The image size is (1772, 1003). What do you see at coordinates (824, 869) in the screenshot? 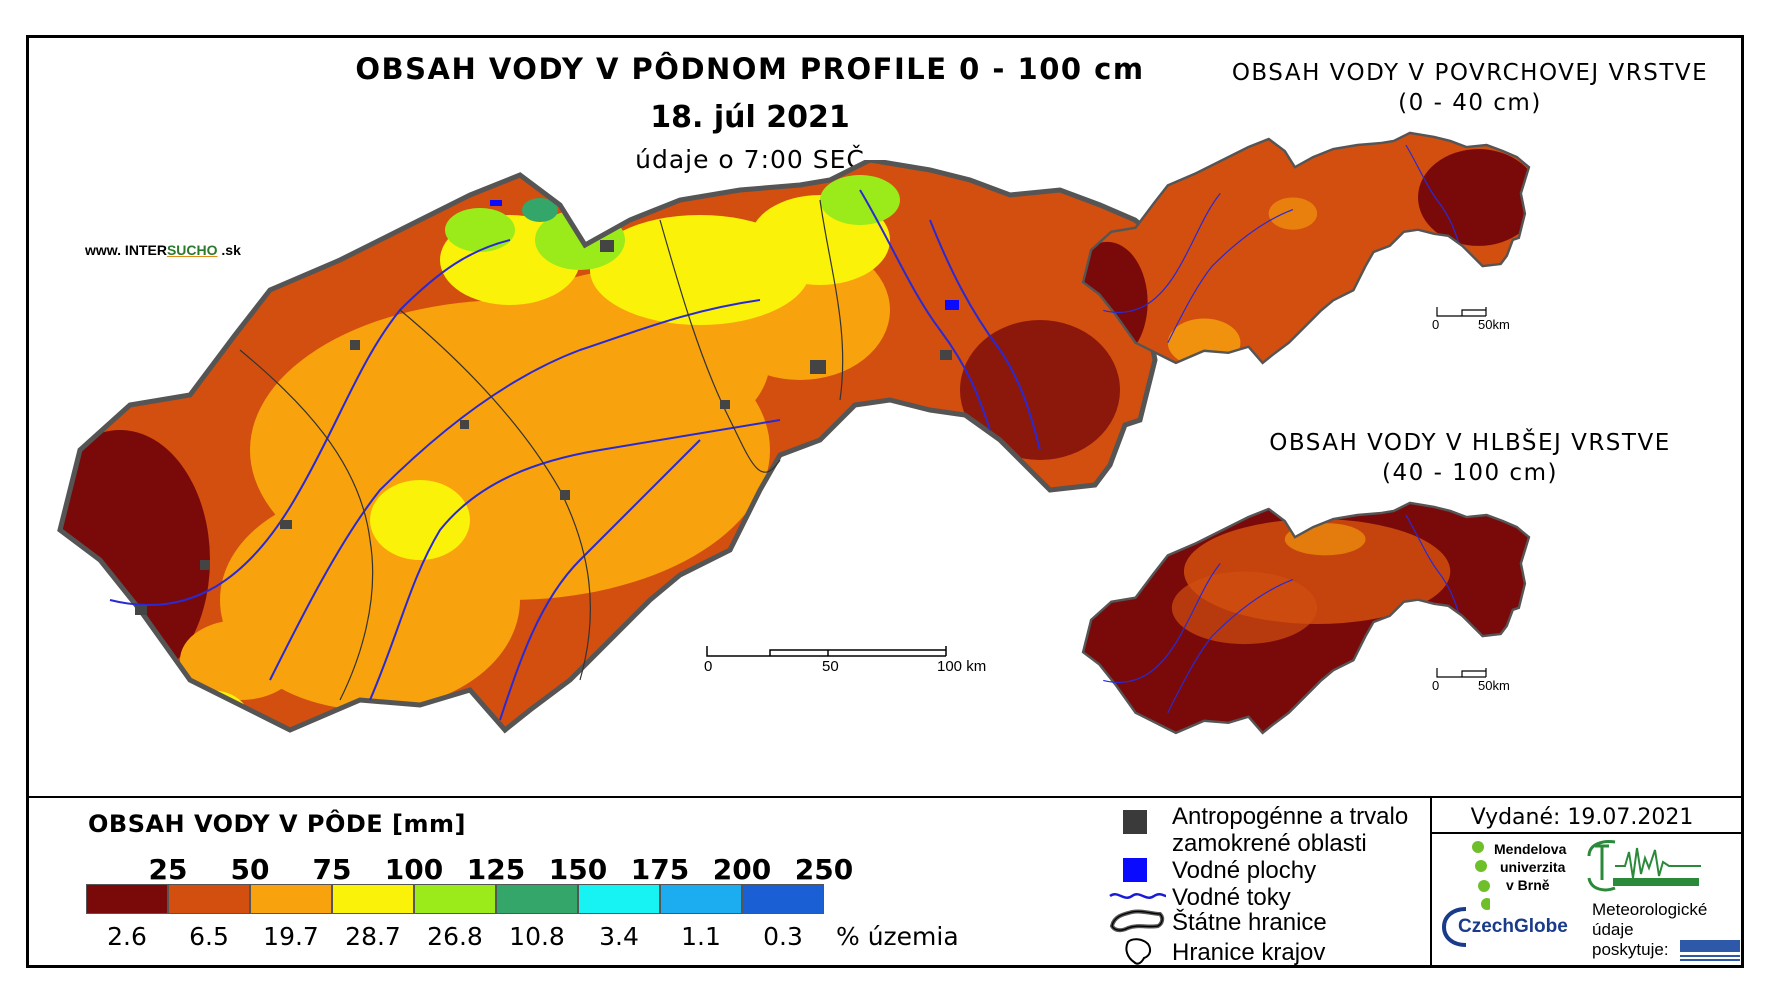
I see `legend-threshold: 250` at bounding box center [824, 869].